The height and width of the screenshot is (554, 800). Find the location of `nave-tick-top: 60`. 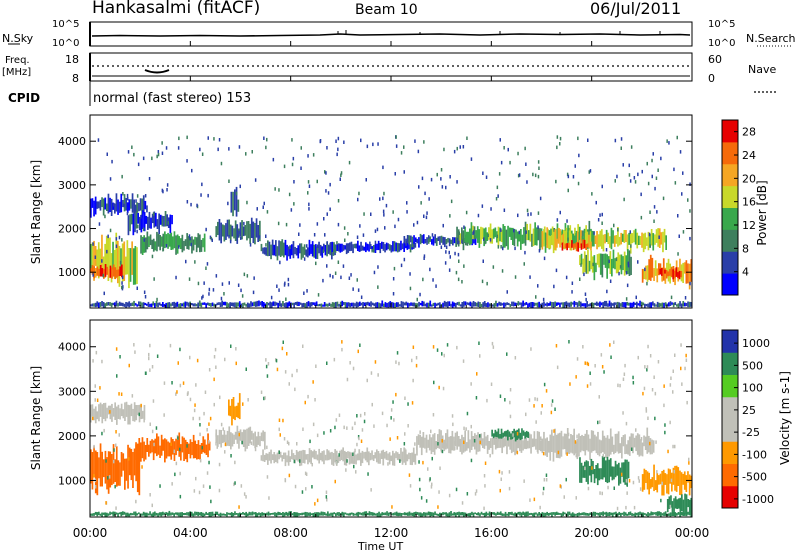

nave-tick-top: 60 is located at coordinates (715, 59).